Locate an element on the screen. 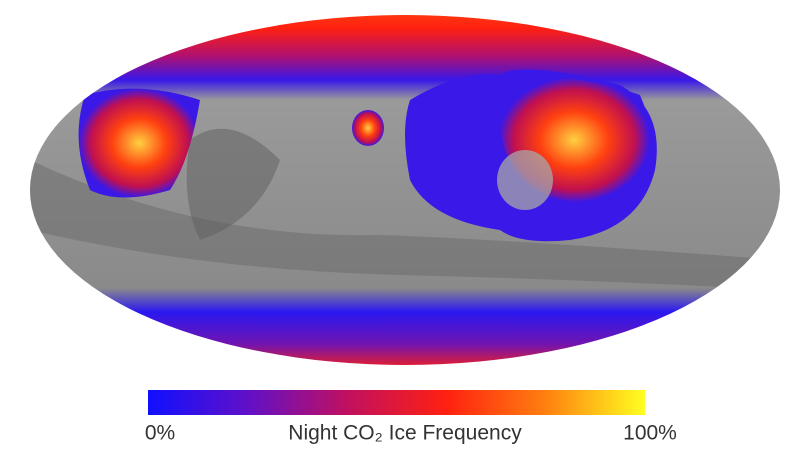 The height and width of the screenshot is (450, 800). colorbar is located at coordinates (396, 402).